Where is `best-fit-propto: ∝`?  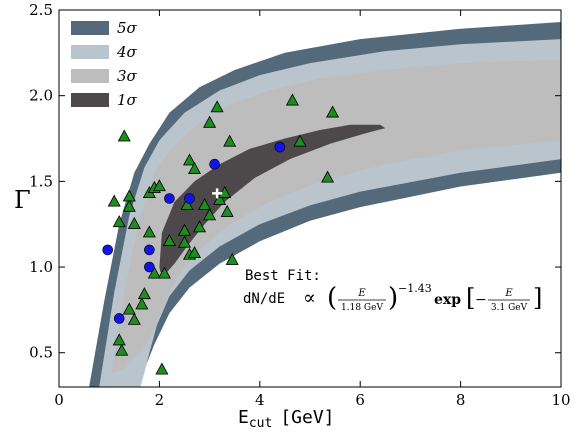
best-fit-propto: ∝ is located at coordinates (309, 298).